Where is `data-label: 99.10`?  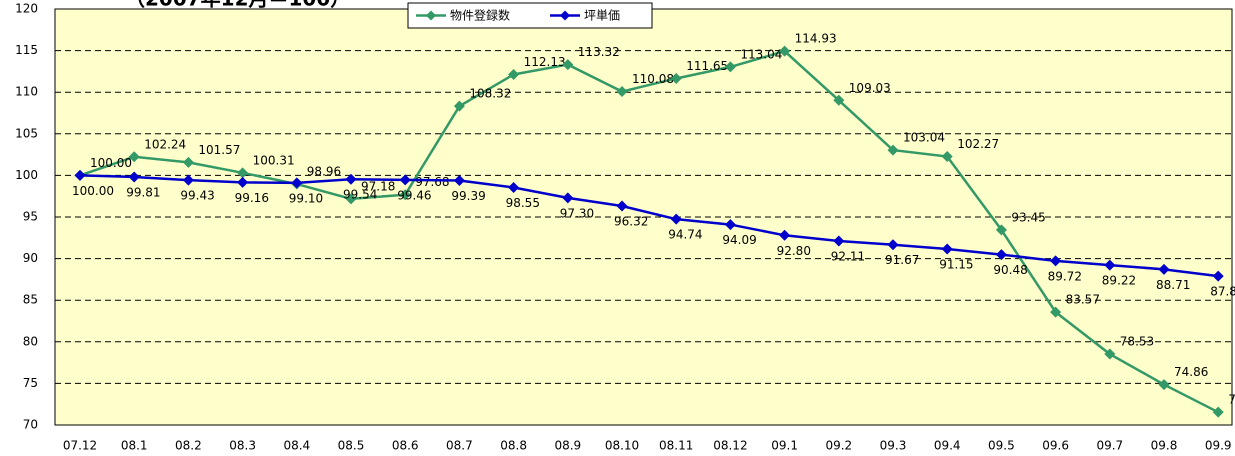 data-label: 99.10 is located at coordinates (306, 198).